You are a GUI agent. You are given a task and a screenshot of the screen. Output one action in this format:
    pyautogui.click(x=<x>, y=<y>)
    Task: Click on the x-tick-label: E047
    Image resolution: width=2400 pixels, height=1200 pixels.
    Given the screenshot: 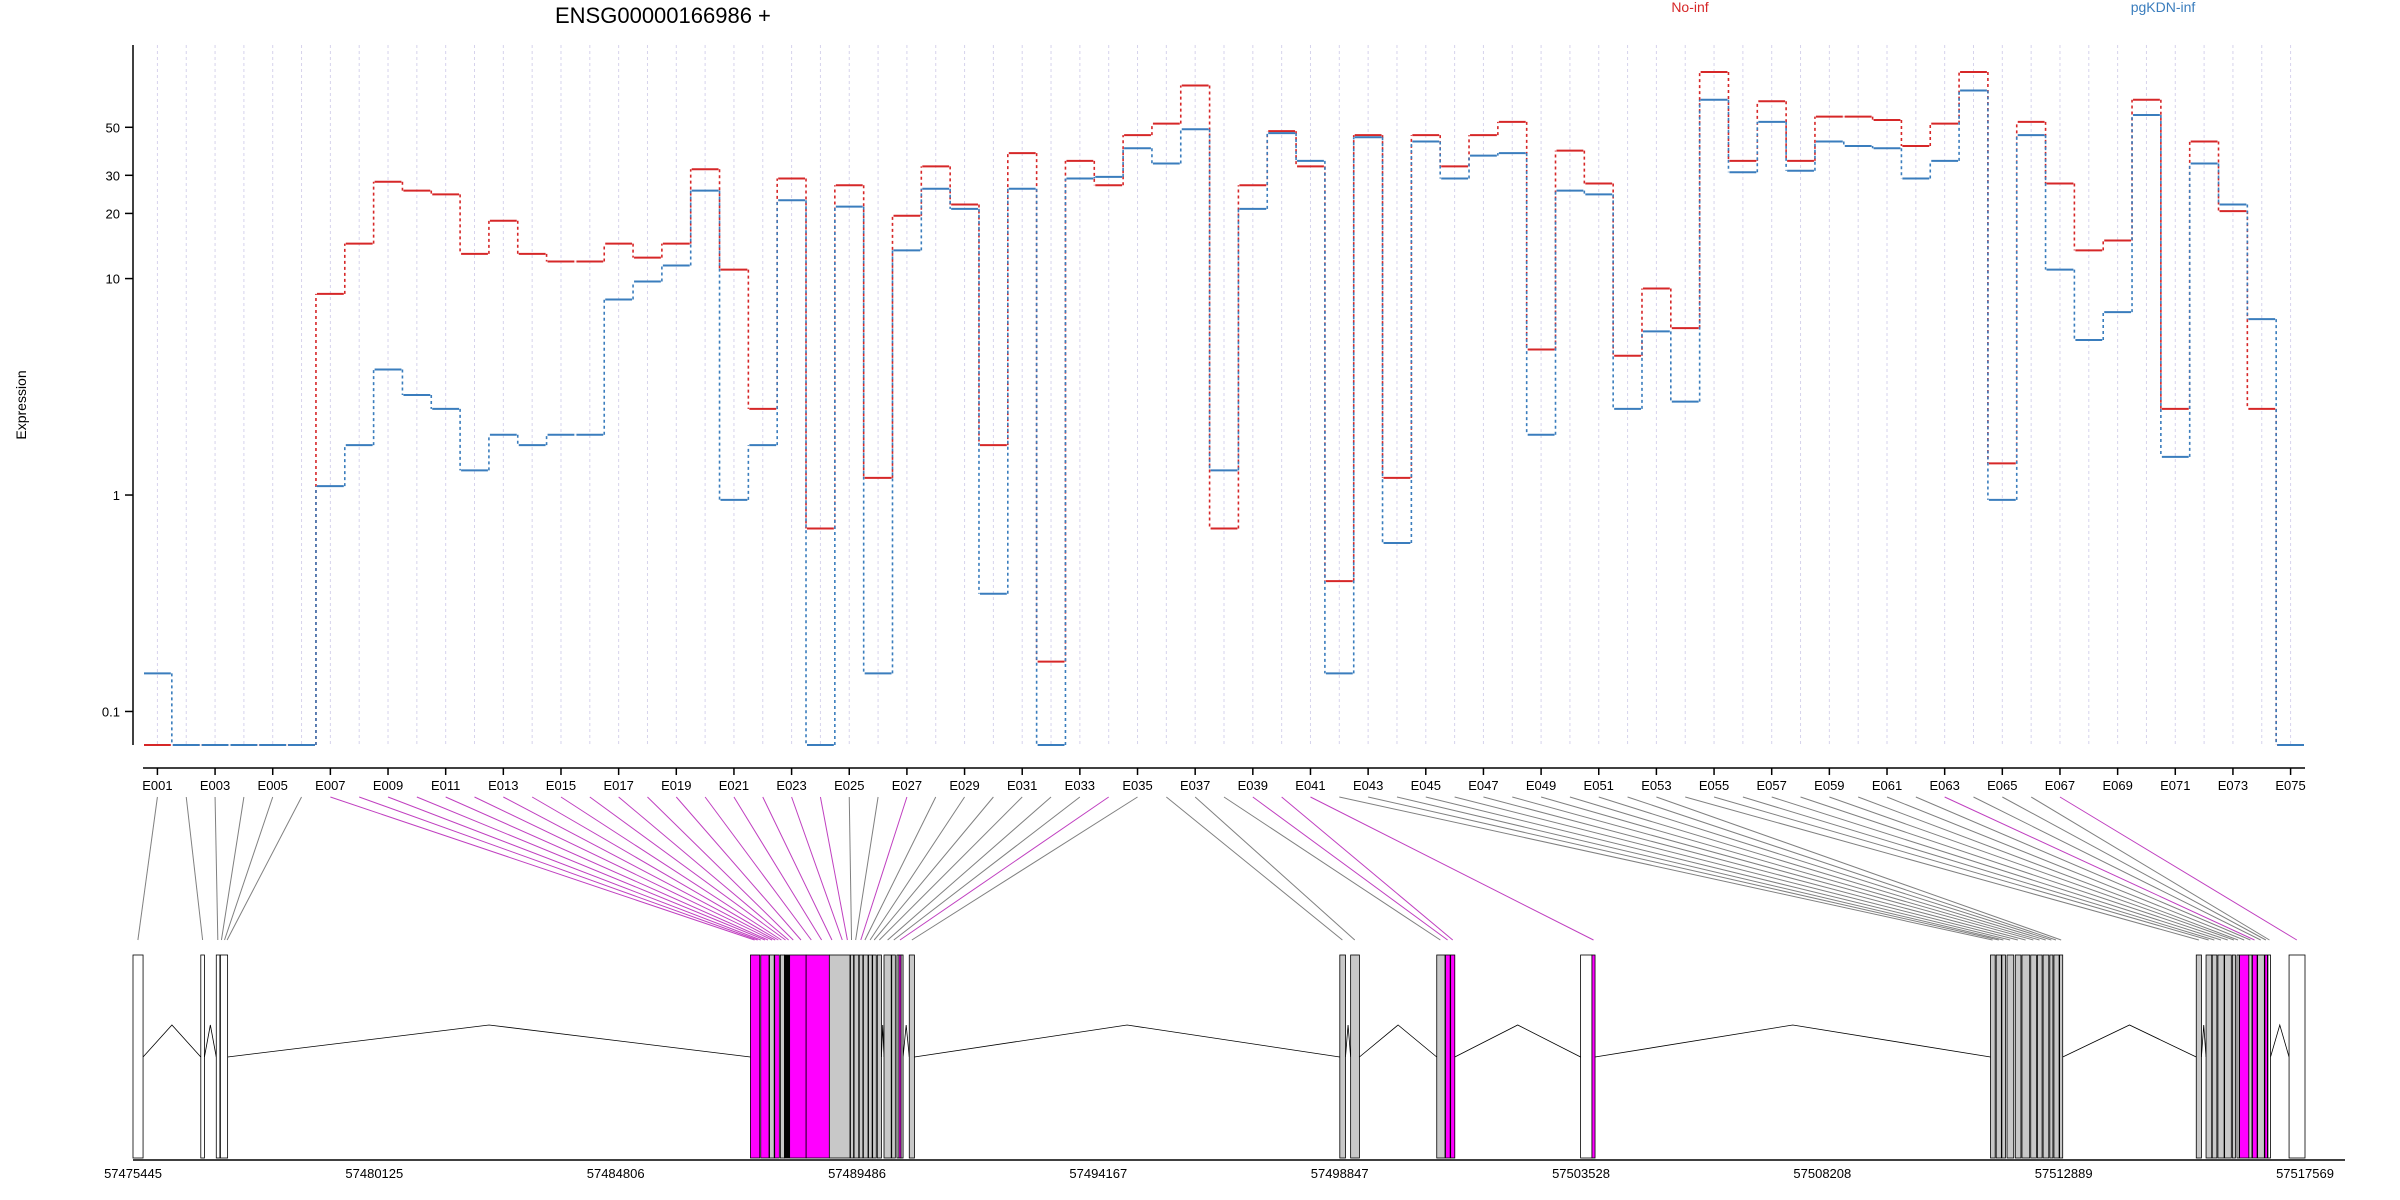 What is the action you would take?
    pyautogui.click(x=1483, y=785)
    